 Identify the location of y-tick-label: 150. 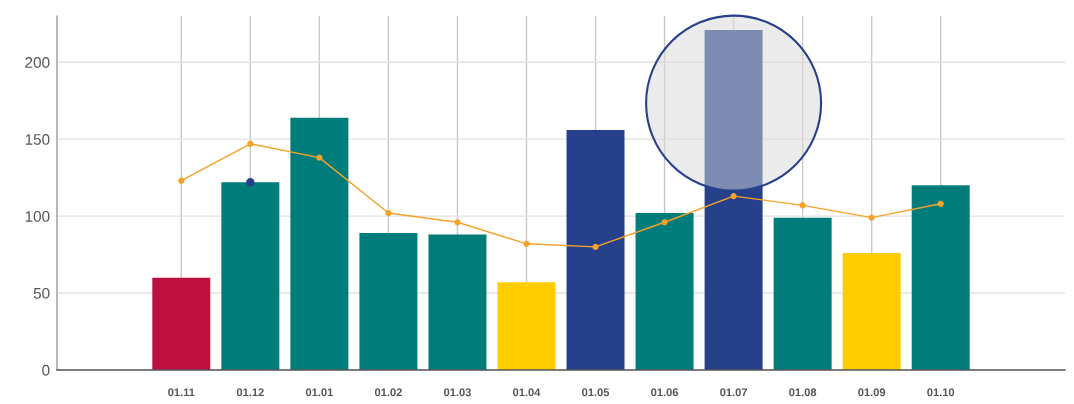
(37, 139).